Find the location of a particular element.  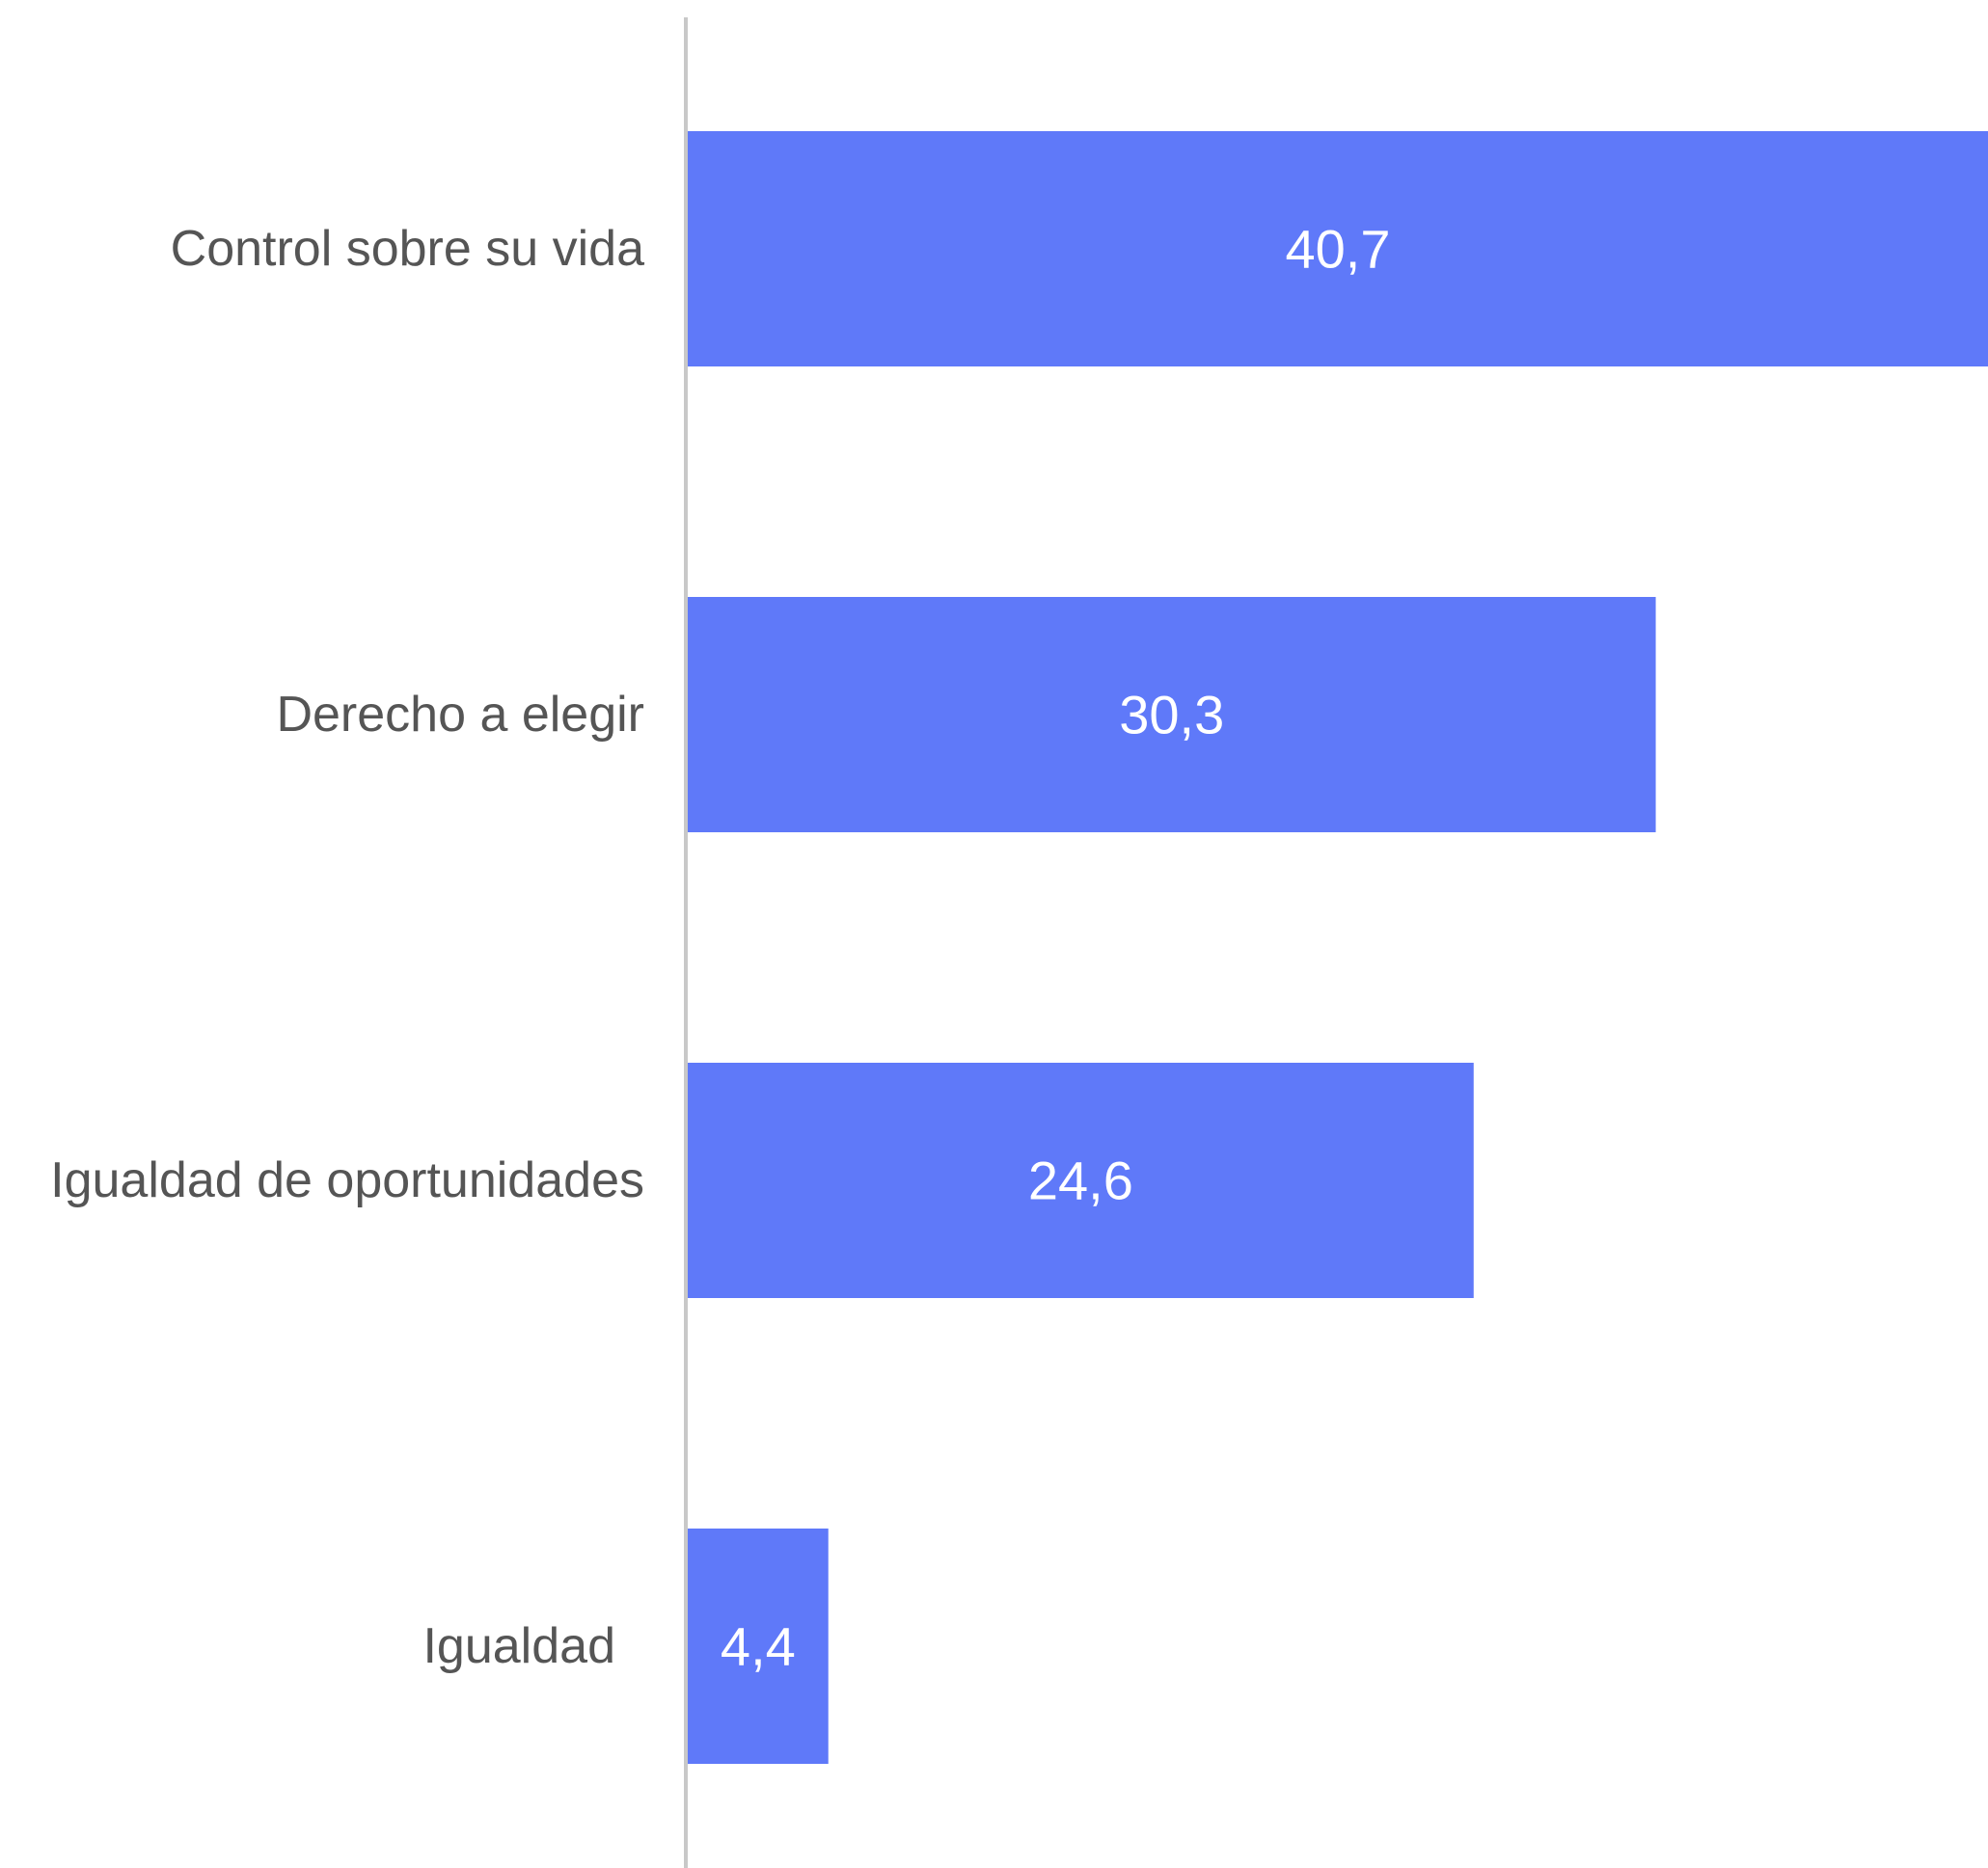

category-label: Igualdad is located at coordinates (518, 1646).